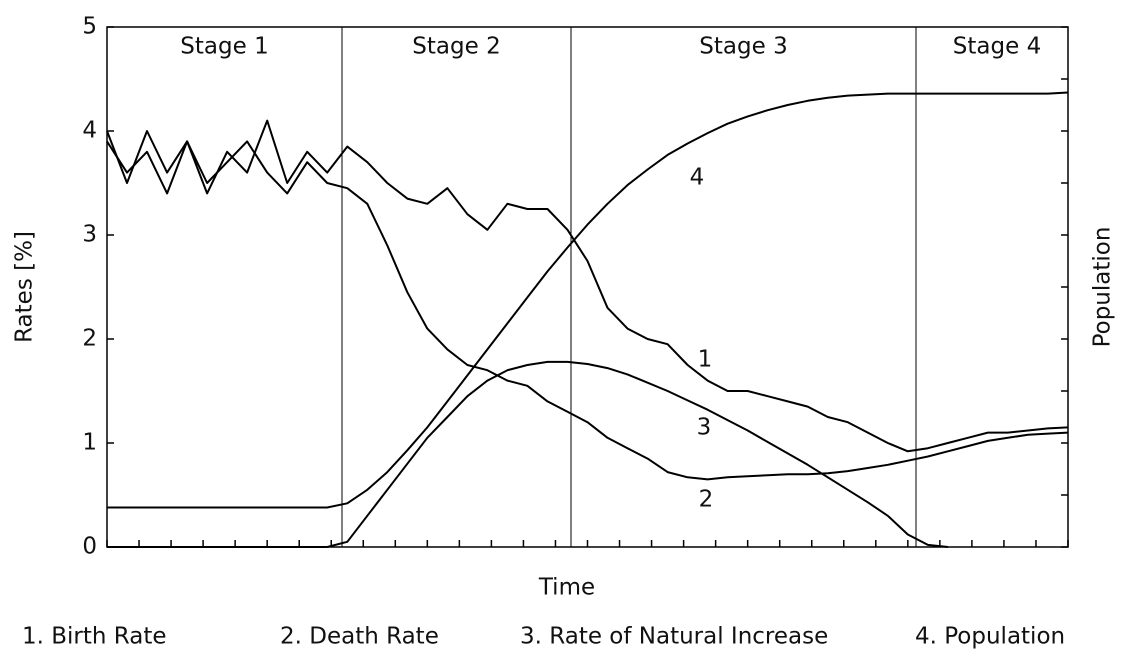 This screenshot has width=1122, height=655. I want to click on line-label: 1, so click(705, 360).